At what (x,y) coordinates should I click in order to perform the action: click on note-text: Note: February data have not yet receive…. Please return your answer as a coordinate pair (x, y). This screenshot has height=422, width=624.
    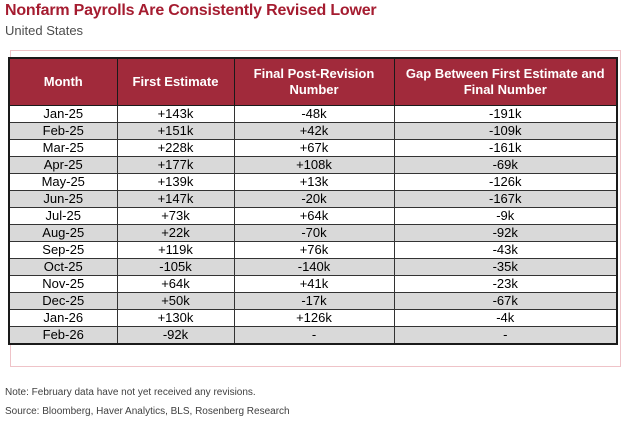
    Looking at the image, I should click on (130, 392).